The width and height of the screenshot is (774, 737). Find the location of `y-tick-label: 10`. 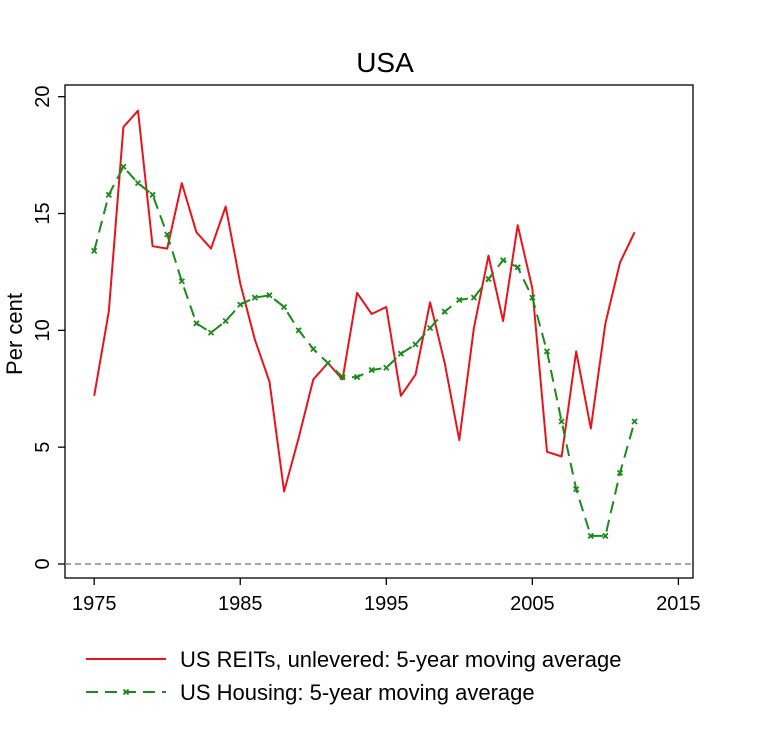

y-tick-label: 10 is located at coordinates (43, 330).